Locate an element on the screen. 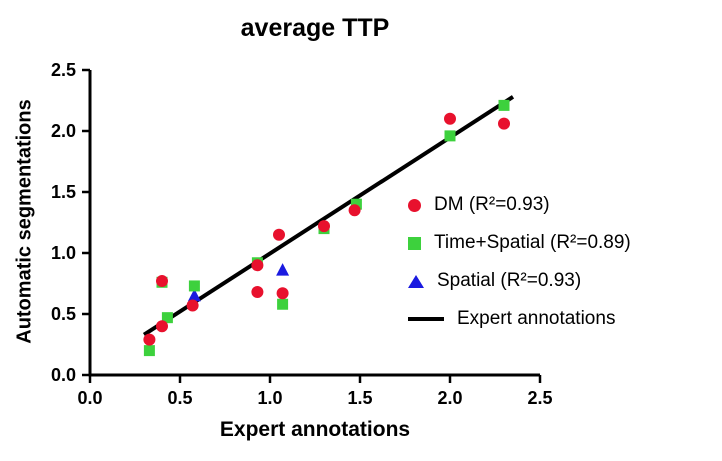 This screenshot has width=722, height=461. time-spatial-square-marker-icon is located at coordinates (414, 243).